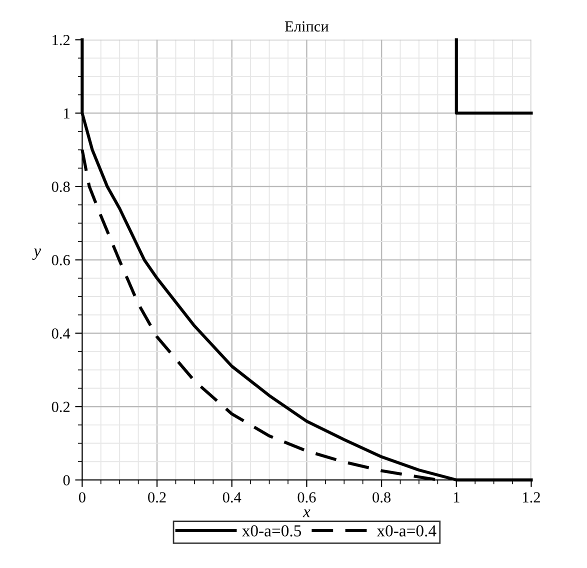  What do you see at coordinates (61, 40) in the screenshot?
I see `y-tick-label: 1.2` at bounding box center [61, 40].